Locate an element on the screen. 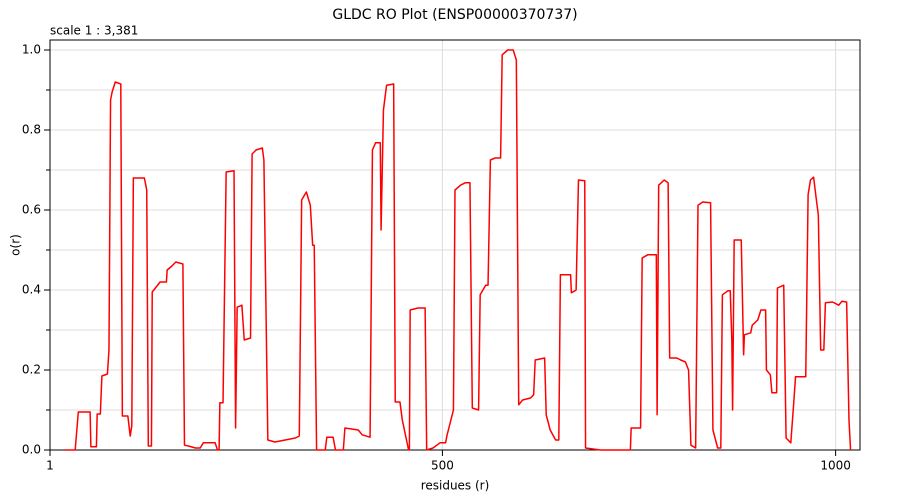  y-tick-label: 0.4 is located at coordinates (31, 290).